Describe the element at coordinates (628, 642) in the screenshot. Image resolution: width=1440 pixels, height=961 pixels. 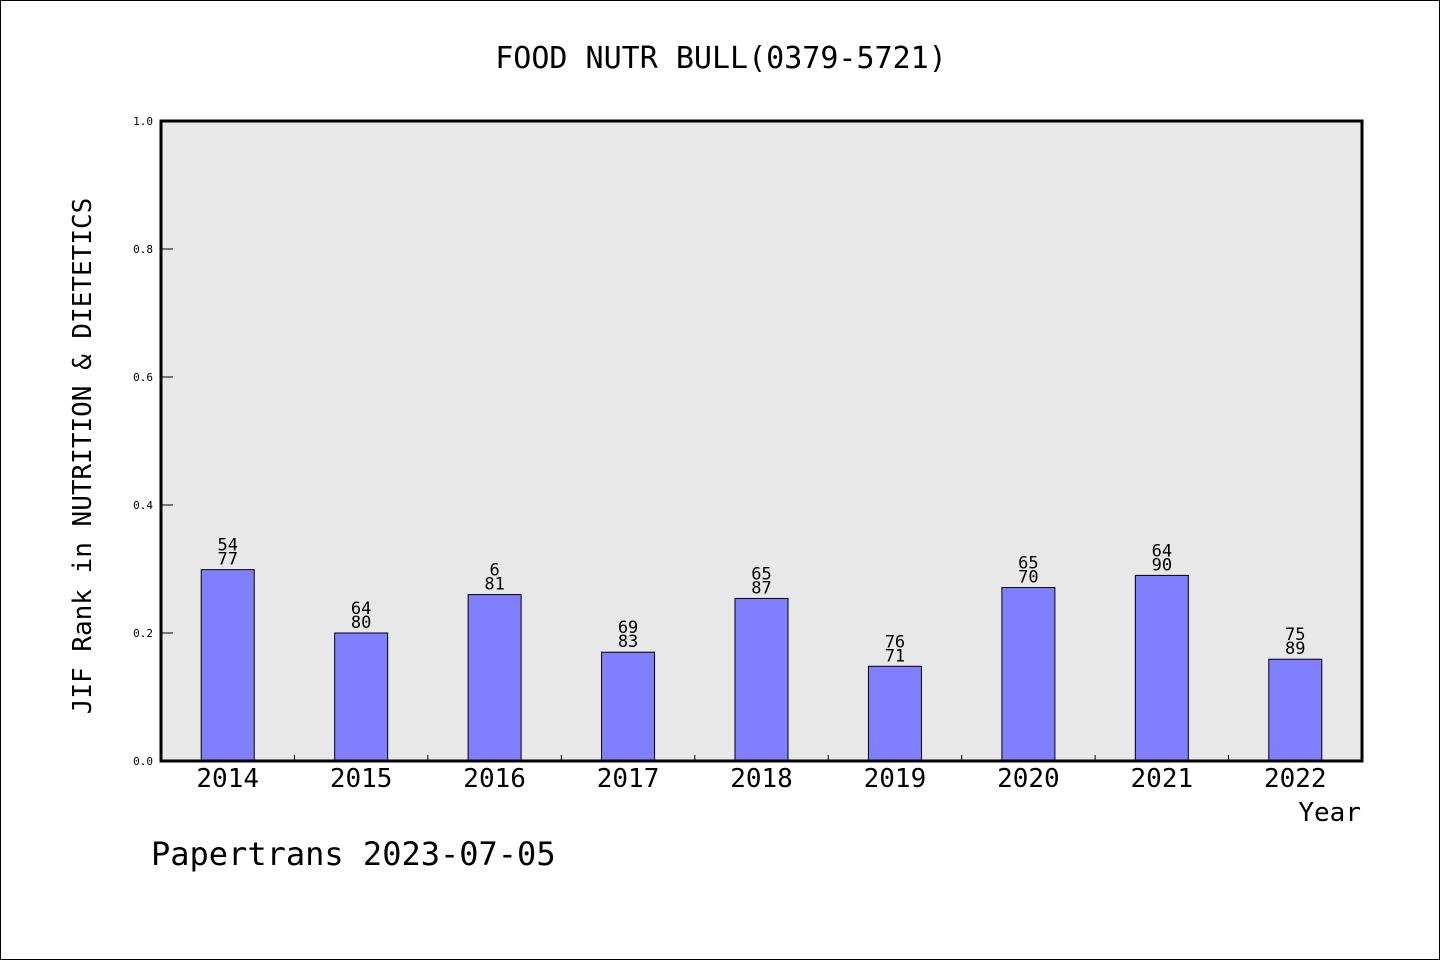
I see `bar-total-label: 83` at that location.